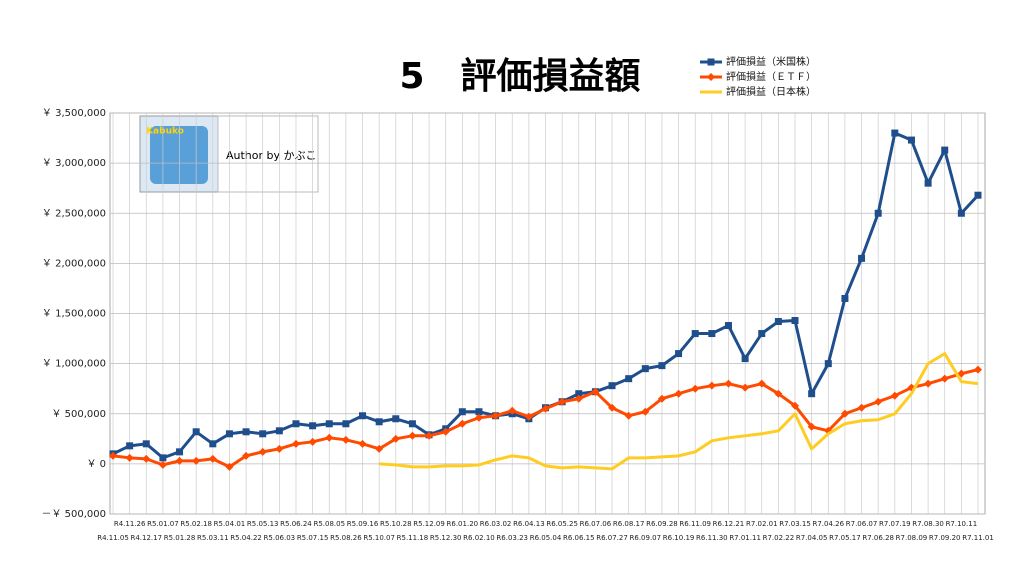  What do you see at coordinates (446, 538) in the screenshot?
I see `x-tick-label: R5.12.30` at bounding box center [446, 538].